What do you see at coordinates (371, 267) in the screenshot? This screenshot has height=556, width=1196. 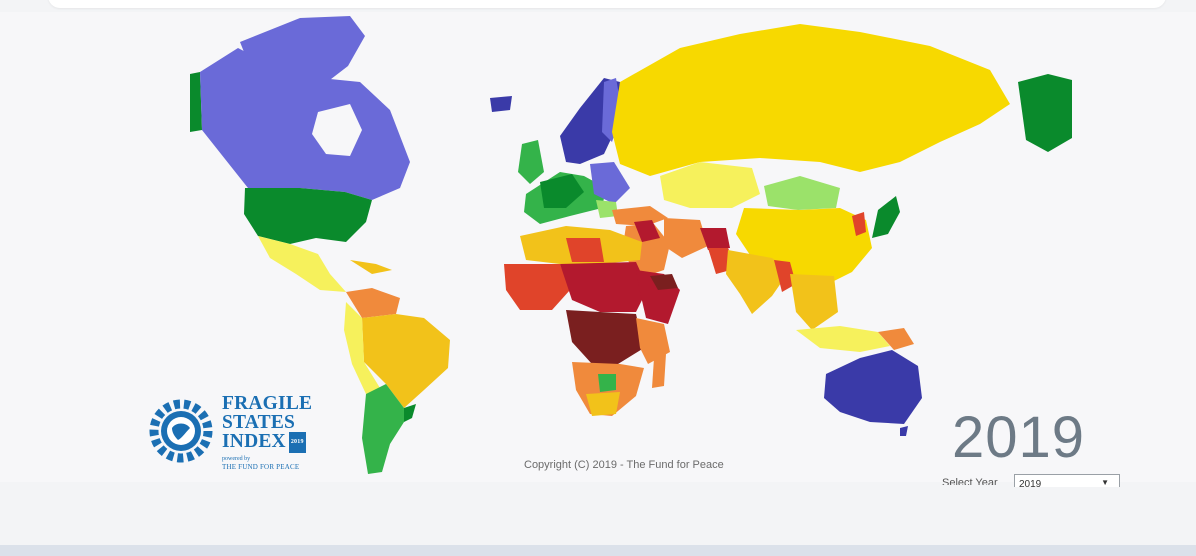 I see `caribbean-region` at bounding box center [371, 267].